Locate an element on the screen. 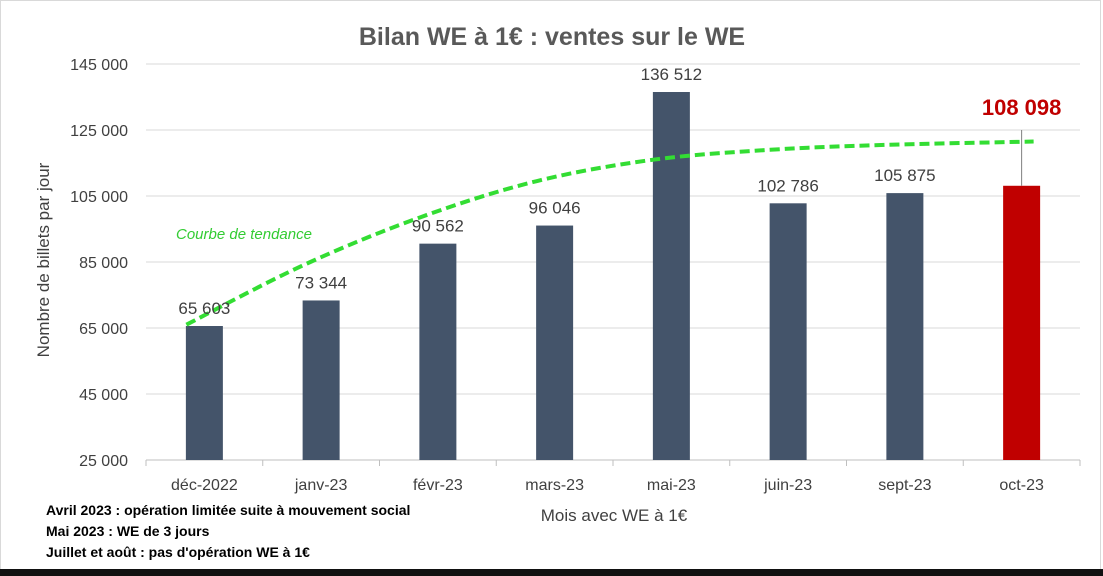 The height and width of the screenshot is (576, 1103). y-tick-label: 105 000 is located at coordinates (99, 197).